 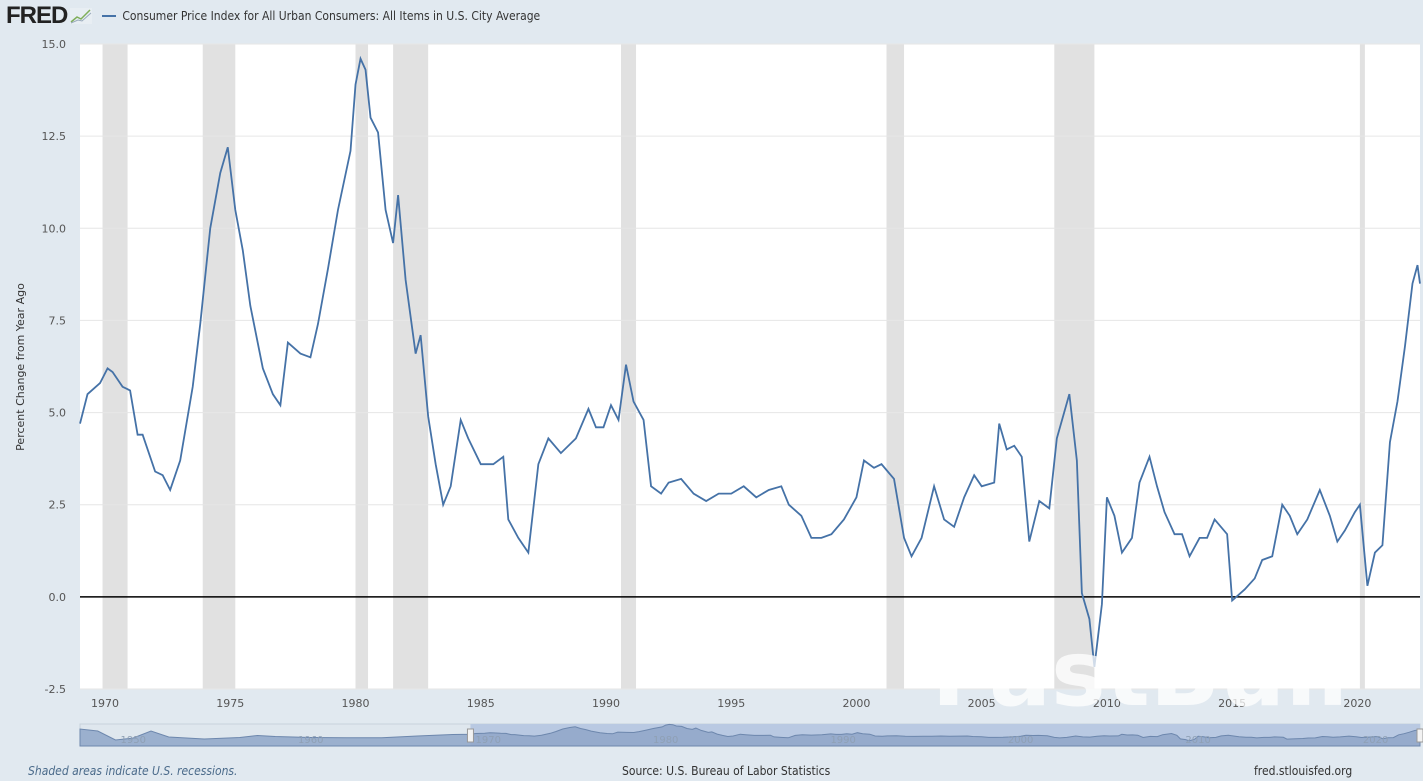 What do you see at coordinates (481, 703) in the screenshot?
I see `x-tick-label: 1985` at bounding box center [481, 703].